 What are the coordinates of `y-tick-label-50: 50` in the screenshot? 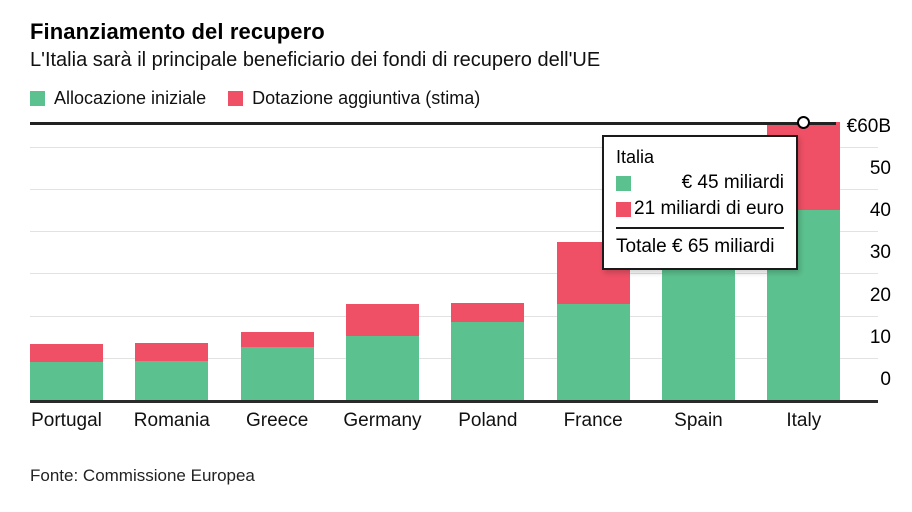 It's located at (880, 169).